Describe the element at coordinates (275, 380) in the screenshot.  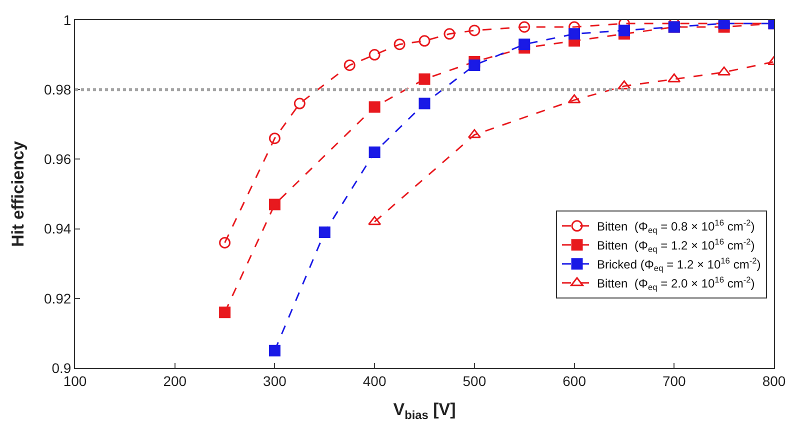
I see `x-tick-label: 300` at that location.